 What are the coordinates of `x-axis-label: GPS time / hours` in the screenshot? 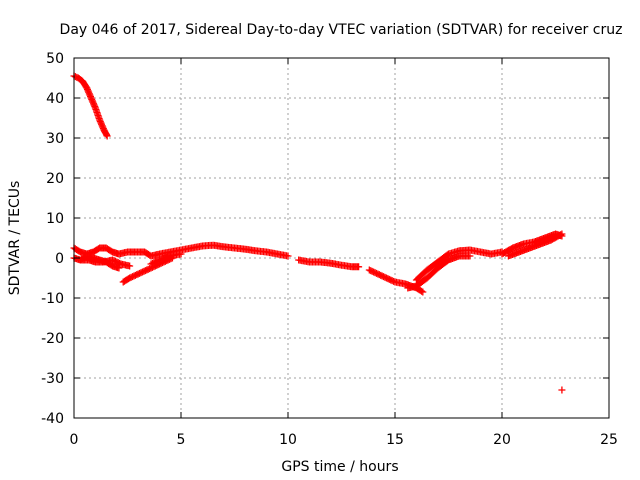 It's located at (339, 467).